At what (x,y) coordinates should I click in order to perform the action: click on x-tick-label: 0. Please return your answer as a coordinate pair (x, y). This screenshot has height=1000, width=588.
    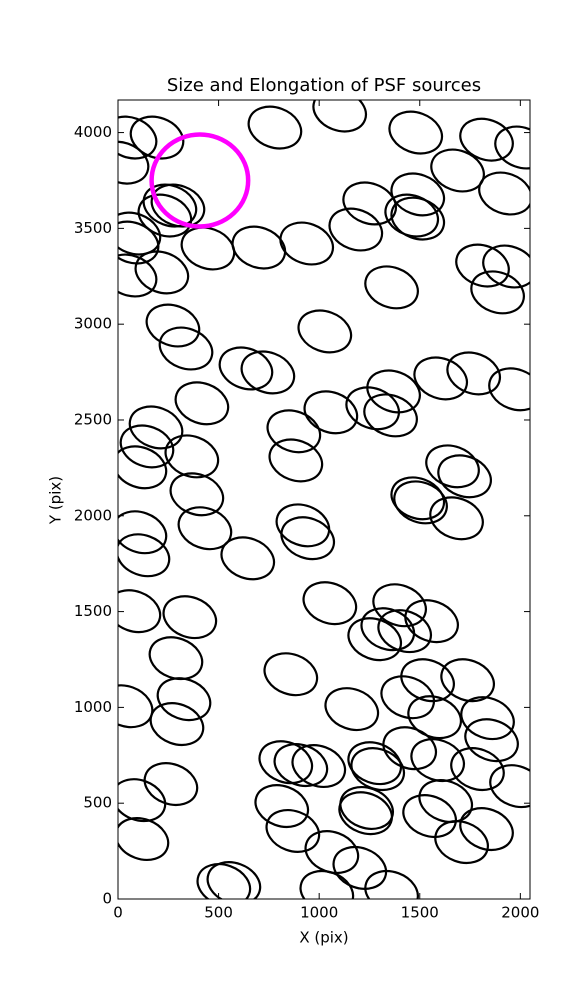
    Looking at the image, I should click on (118, 913).